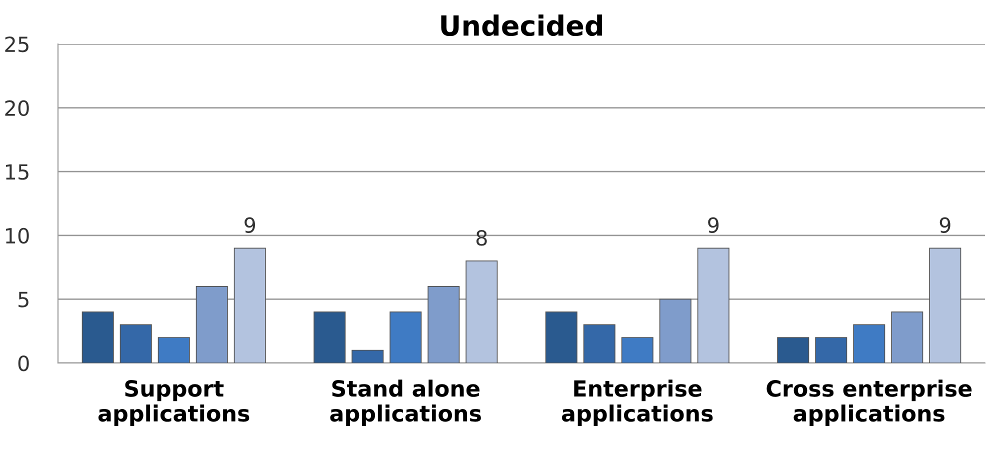  Describe the element at coordinates (637, 403) in the screenshot. I see `x-tick-label: Enterprise applications` at that location.